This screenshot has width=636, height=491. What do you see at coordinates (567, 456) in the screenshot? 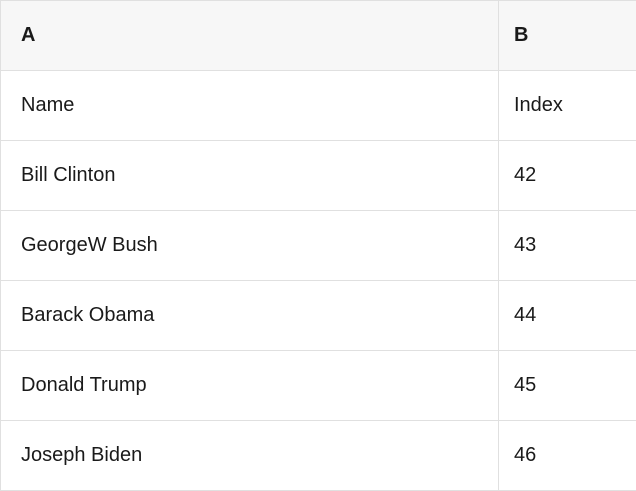
I see `cell-index: 46` at bounding box center [567, 456].